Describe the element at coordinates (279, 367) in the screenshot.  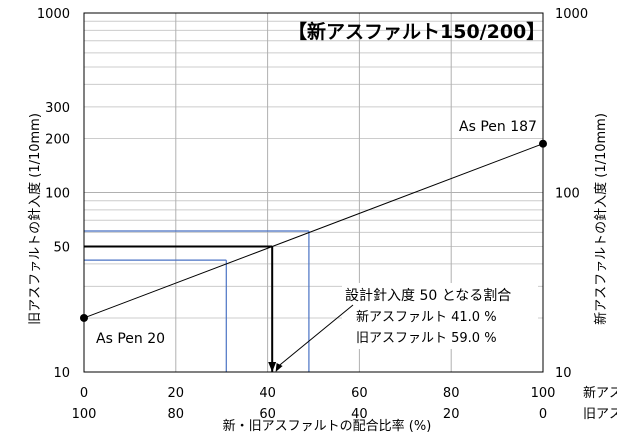
I see `annotation-arrowhead` at that location.